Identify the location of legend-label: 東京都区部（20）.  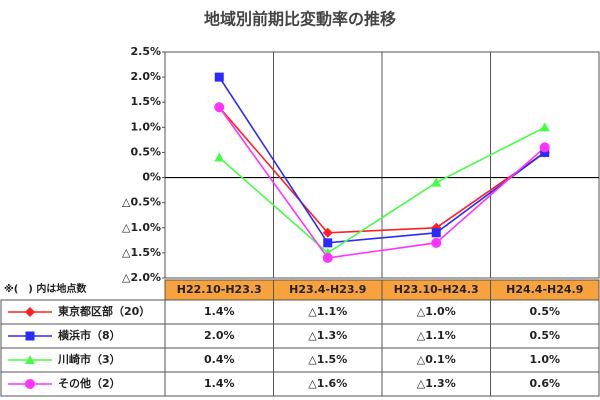
(104, 311).